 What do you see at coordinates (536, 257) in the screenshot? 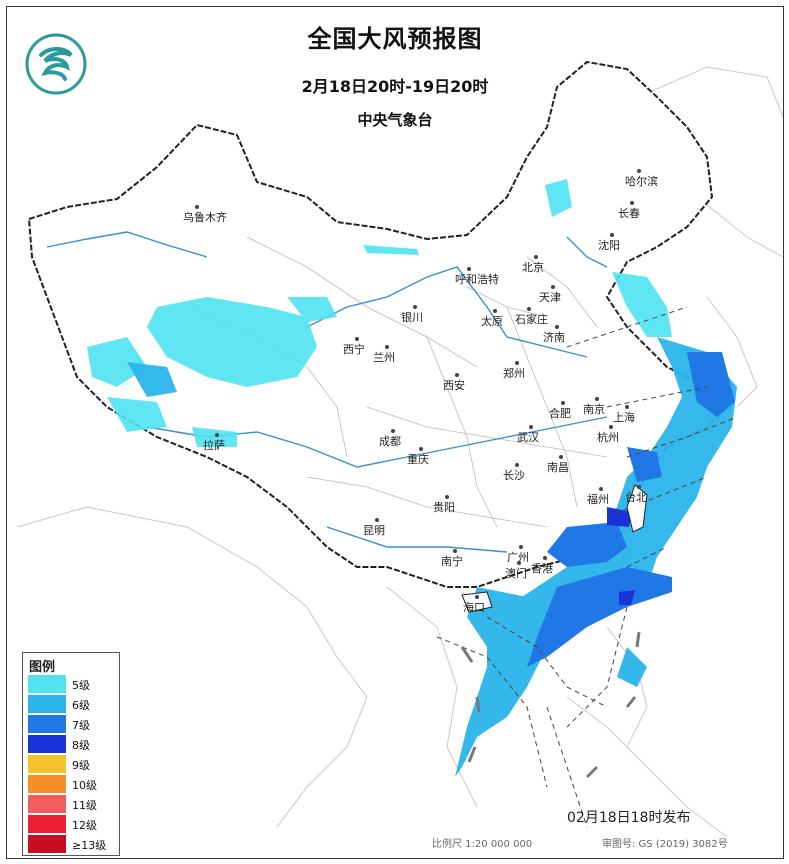
I see `city-dot-beijing` at bounding box center [536, 257].